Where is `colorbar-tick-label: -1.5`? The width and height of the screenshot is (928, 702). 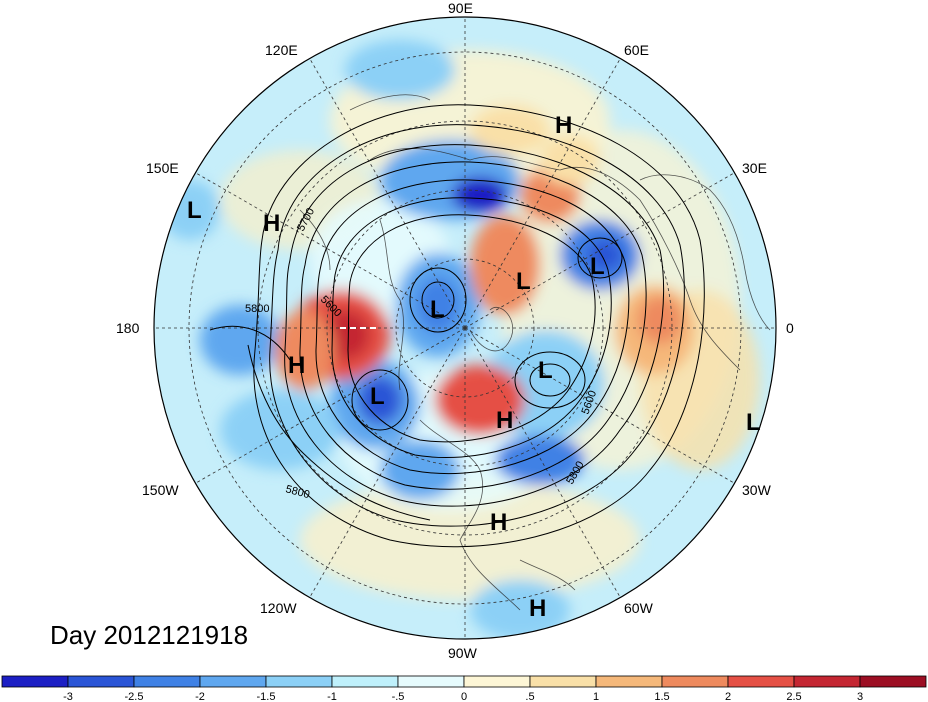
colorbar-tick-label: -1.5 is located at coordinates (266, 696).